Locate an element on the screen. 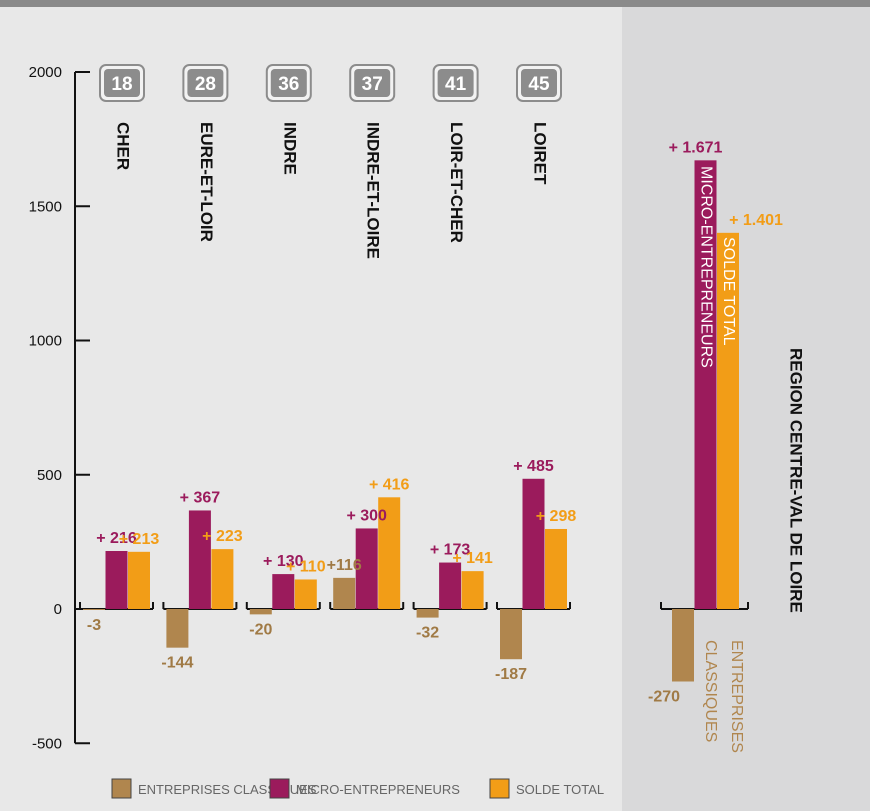 This screenshot has height=811, width=870. data-label: -144 is located at coordinates (177, 663).